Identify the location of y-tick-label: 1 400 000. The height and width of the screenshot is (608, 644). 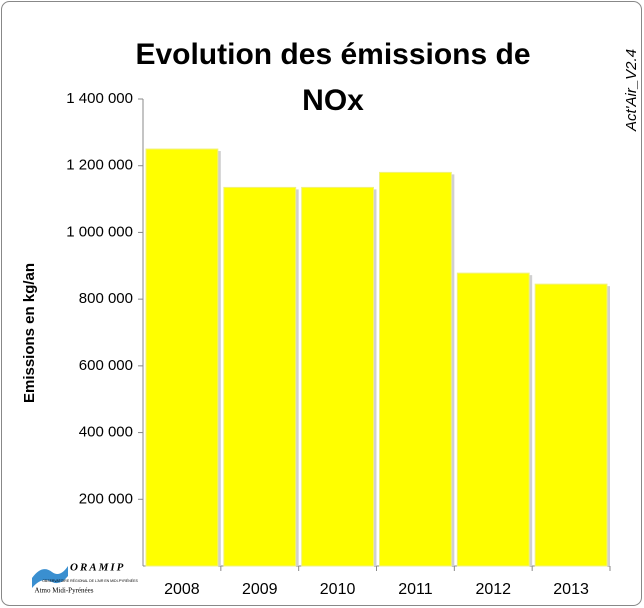
(99, 98).